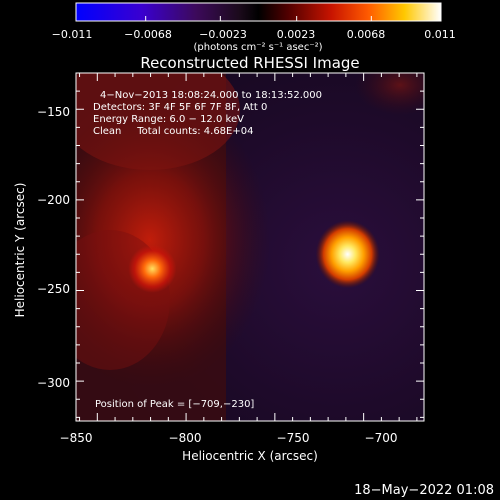 The height and width of the screenshot is (500, 500). Describe the element at coordinates (76, 438) in the screenshot. I see `x-tick-label: −850` at that location.